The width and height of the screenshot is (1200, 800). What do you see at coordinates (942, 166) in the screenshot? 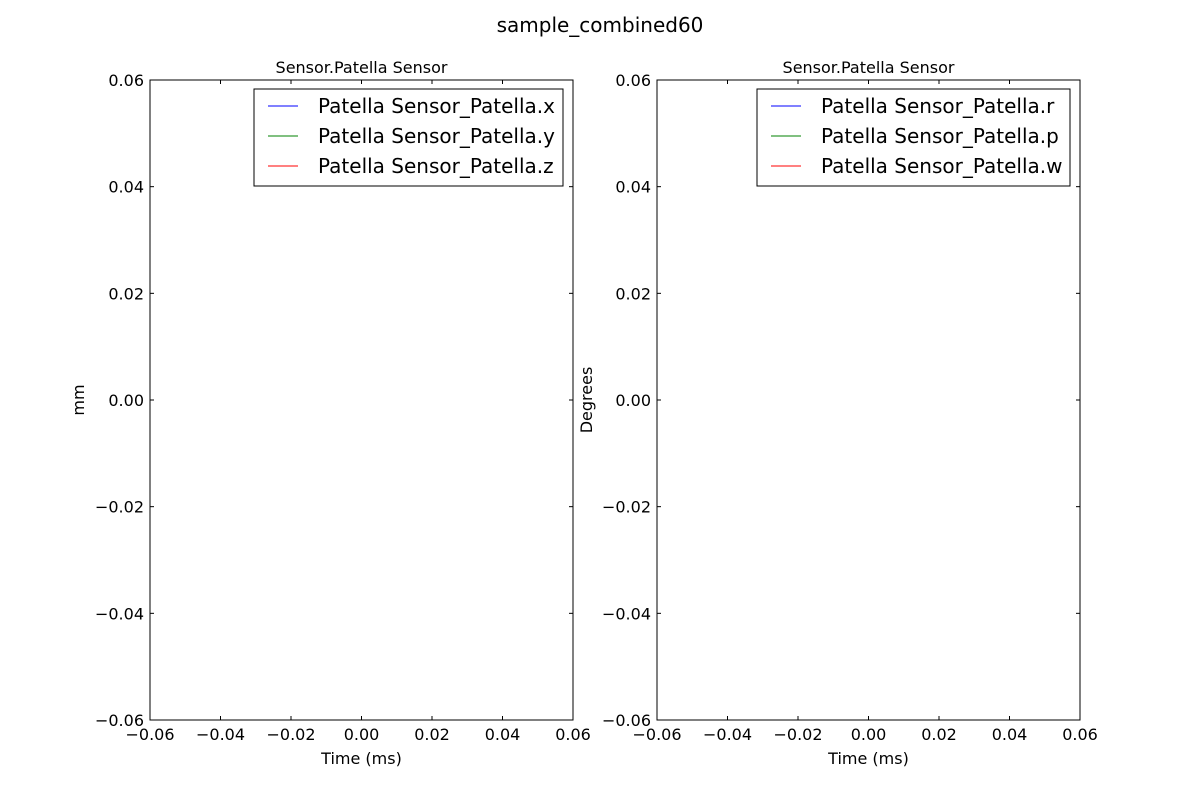
I see `legend-label: Patella Sensor_Patella.w` at bounding box center [942, 166].